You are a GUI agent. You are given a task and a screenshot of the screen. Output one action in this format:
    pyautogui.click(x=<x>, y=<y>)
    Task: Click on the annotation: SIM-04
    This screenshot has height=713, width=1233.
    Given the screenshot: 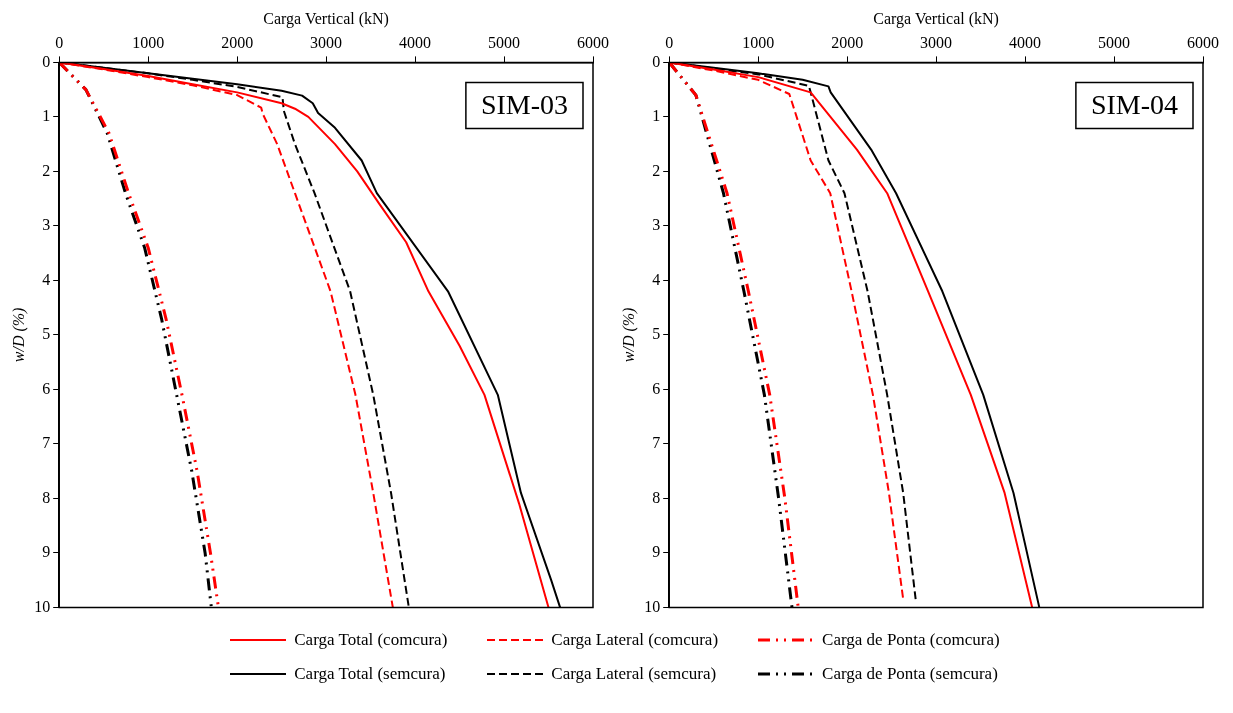 What is the action you would take?
    pyautogui.click(x=1134, y=104)
    